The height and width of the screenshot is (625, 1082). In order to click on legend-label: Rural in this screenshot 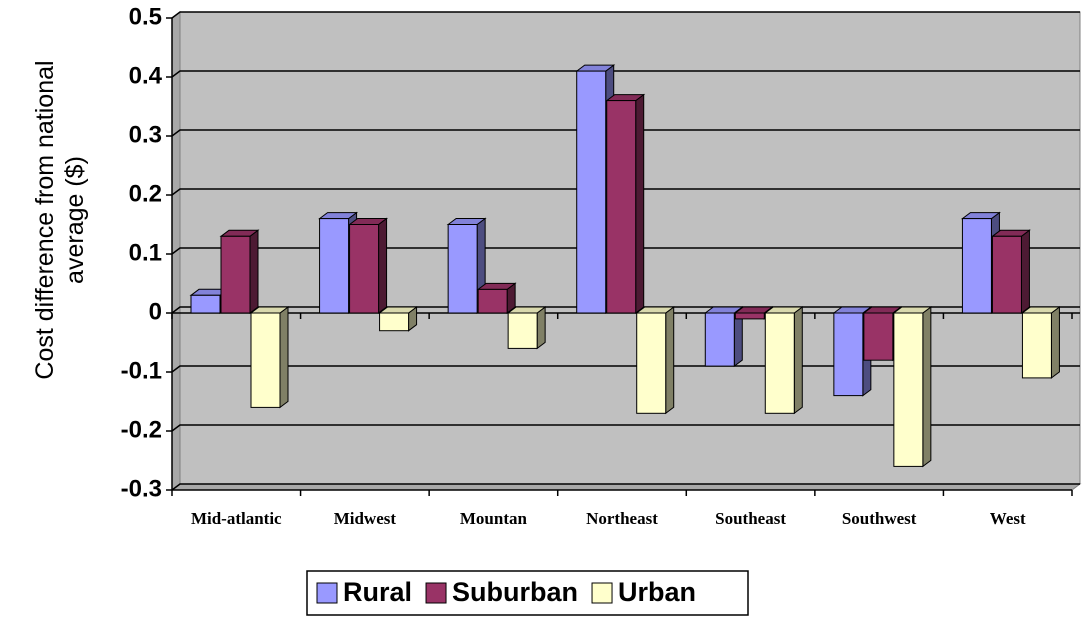, I will do `click(377, 592)`.